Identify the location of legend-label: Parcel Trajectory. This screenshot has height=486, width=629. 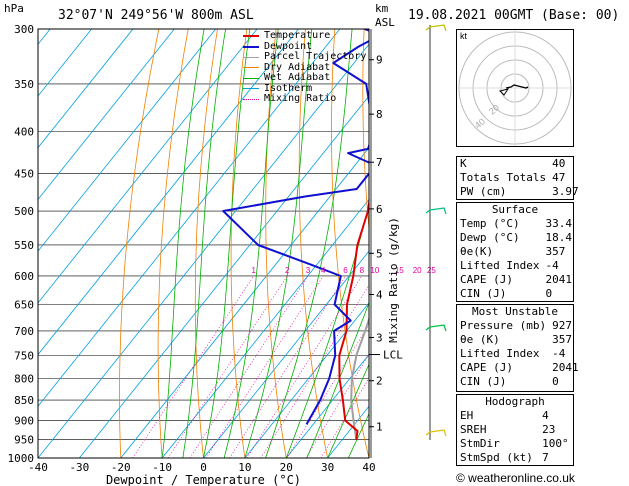
(315, 57).